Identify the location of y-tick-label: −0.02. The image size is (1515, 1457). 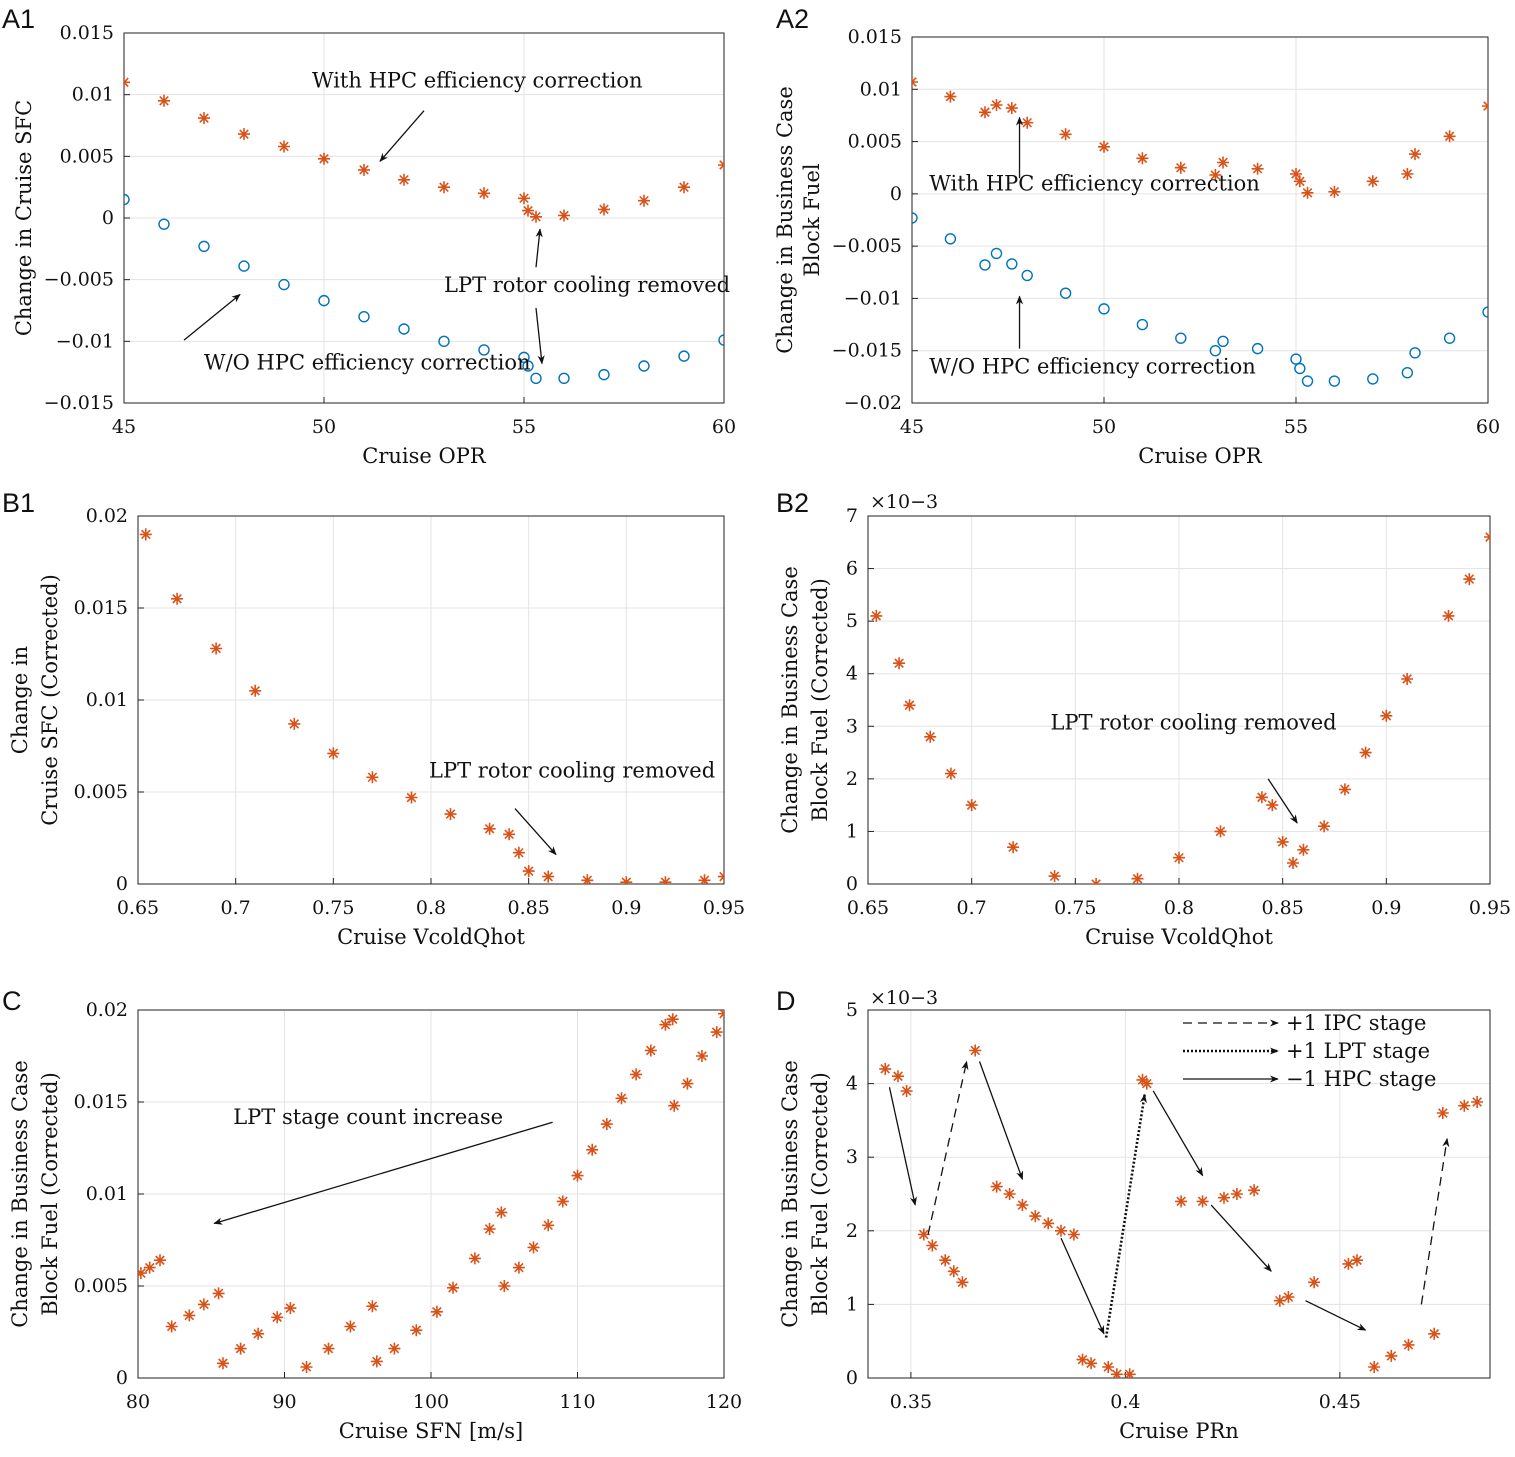
(873, 403).